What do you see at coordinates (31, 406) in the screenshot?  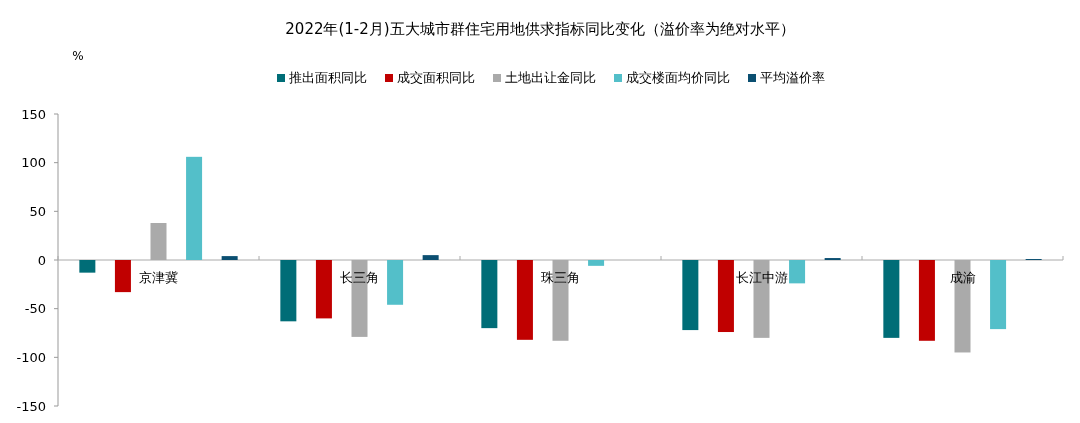 I see `y-tick-label: -150` at bounding box center [31, 406].